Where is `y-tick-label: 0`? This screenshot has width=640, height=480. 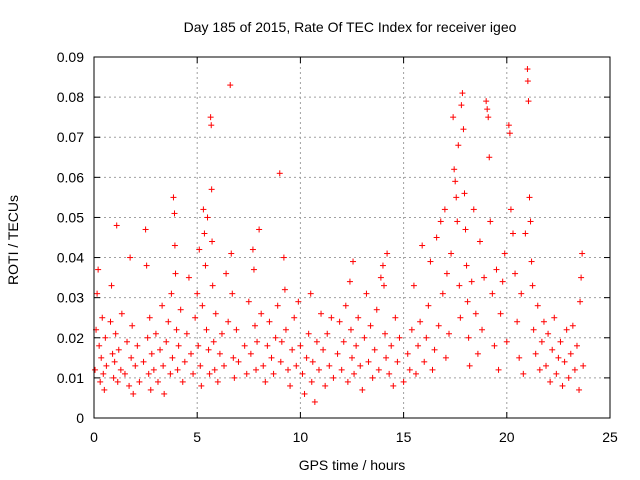
y-tick-label: 0 is located at coordinates (80, 418).